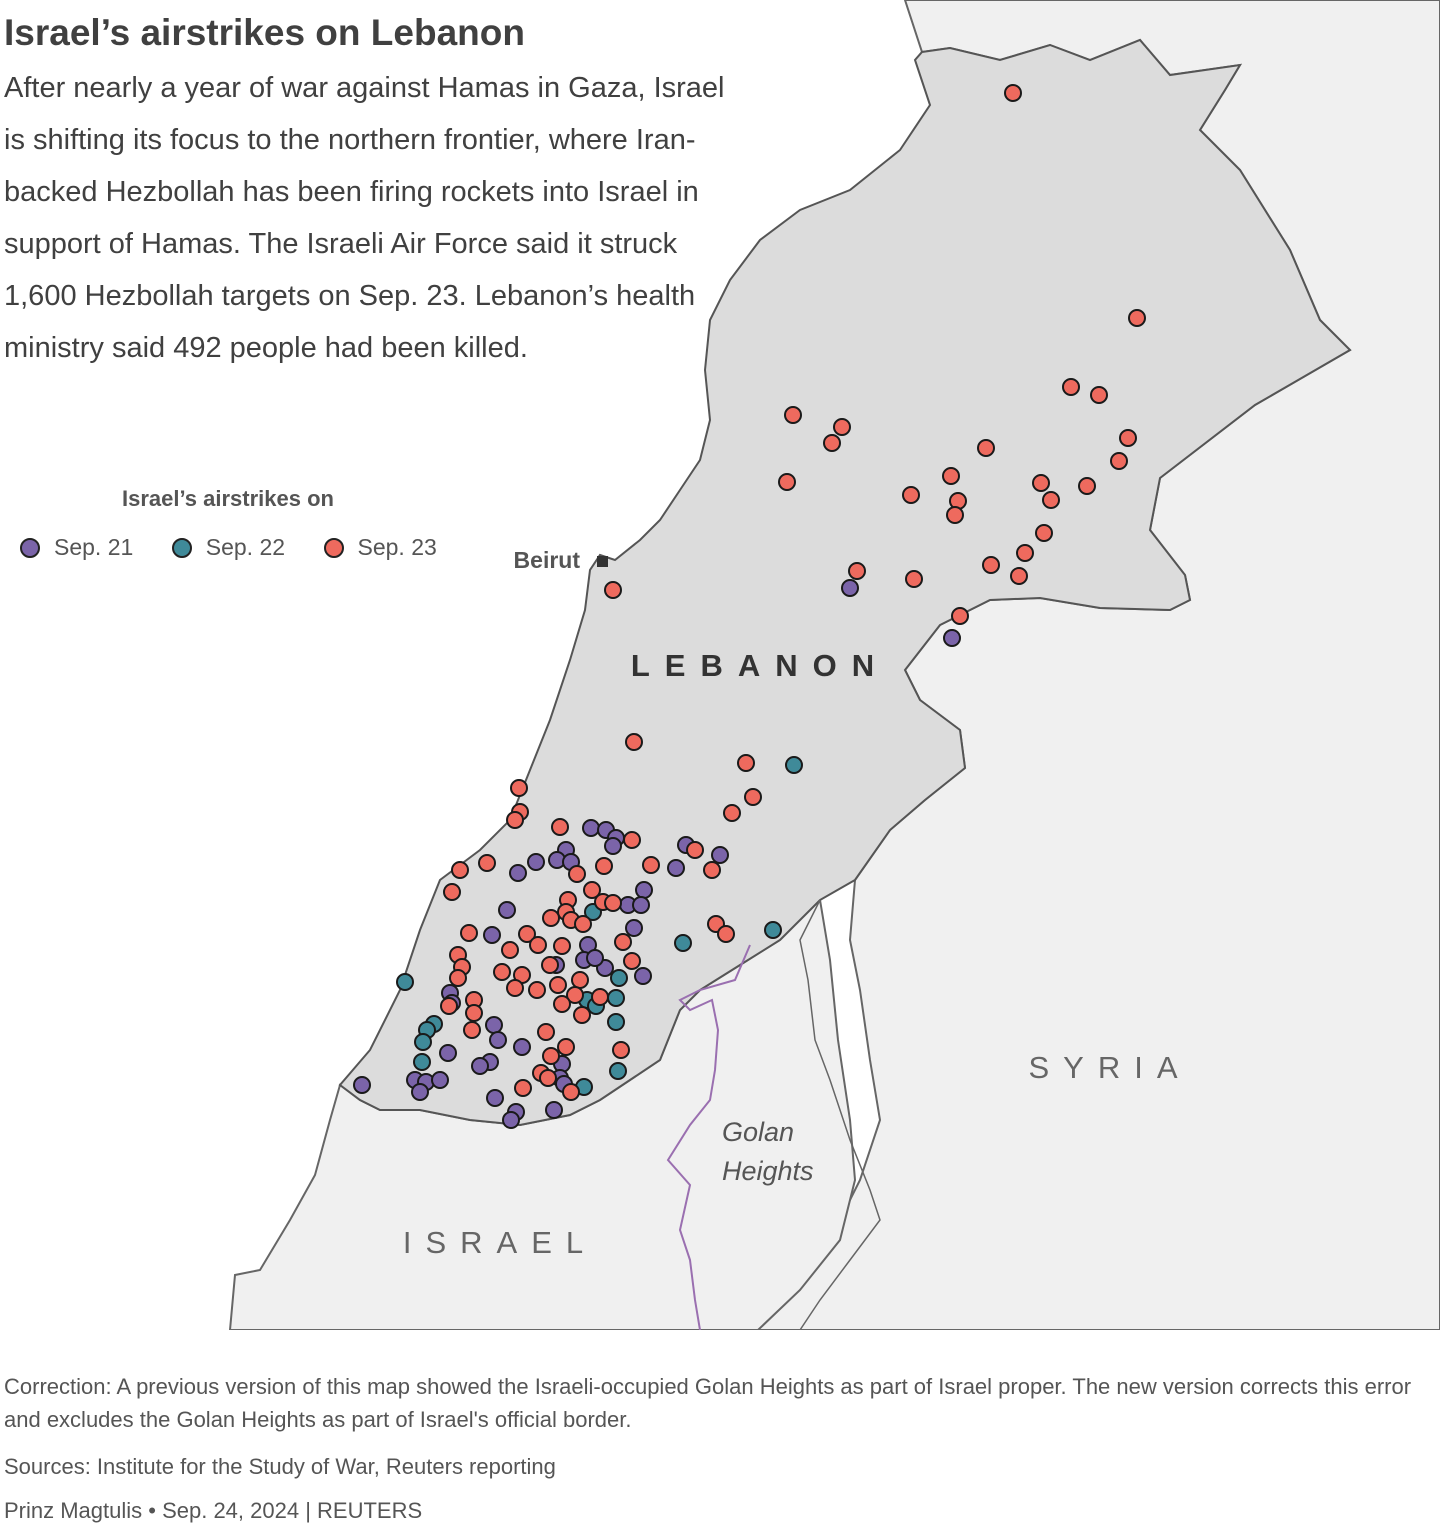 The image size is (1440, 1530). What do you see at coordinates (264, 32) in the screenshot?
I see `page-title: Israel’s airstrikes on Lebanon` at bounding box center [264, 32].